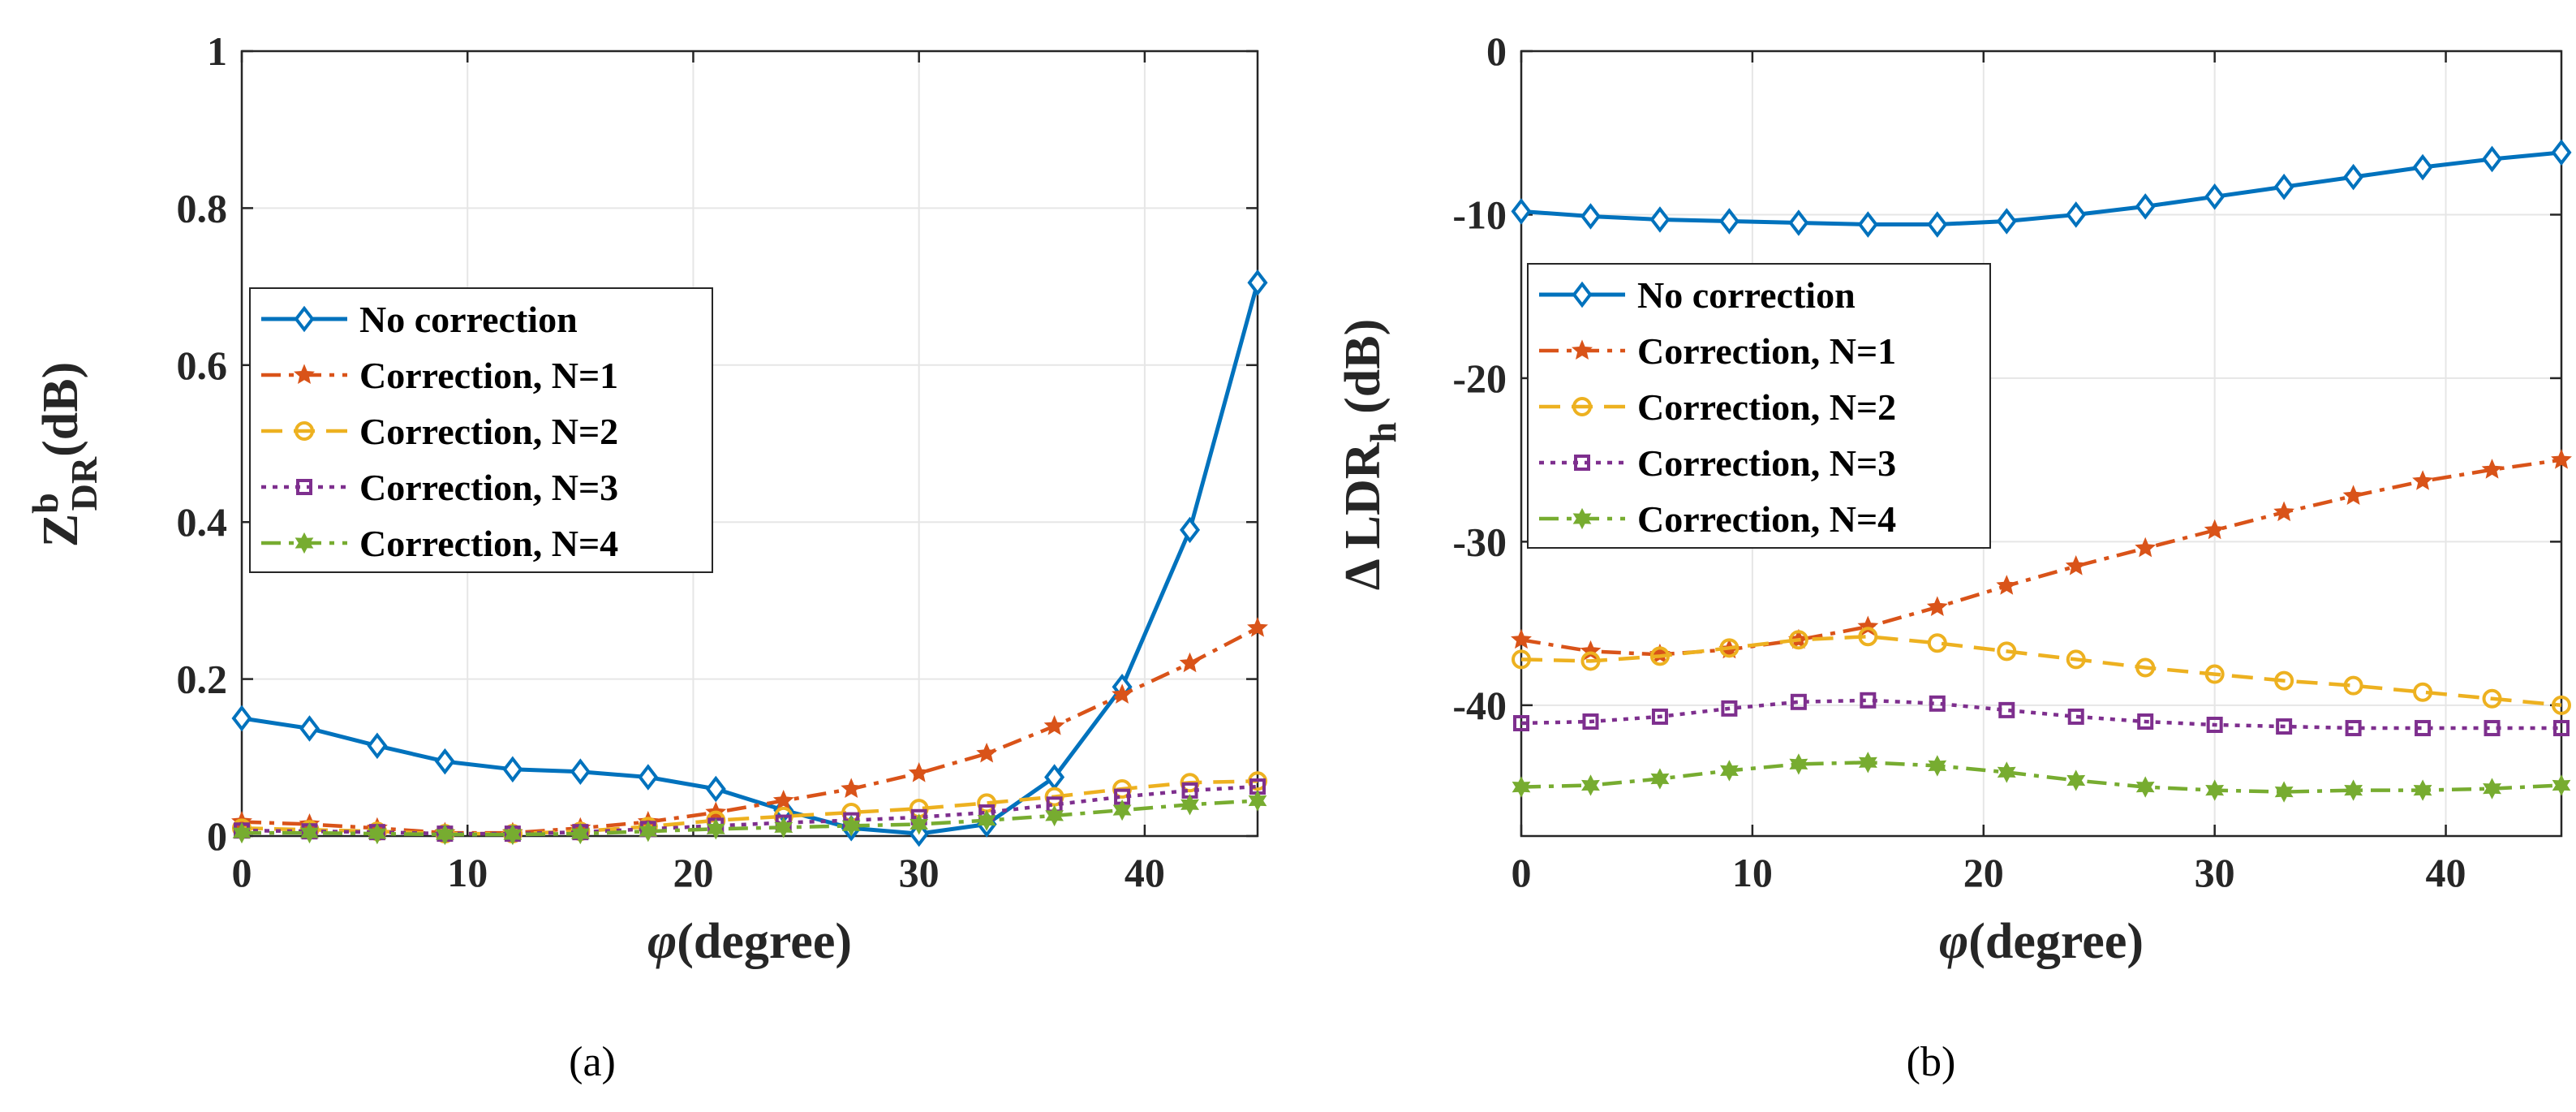 The height and width of the screenshot is (1112, 2576). I want to click on y-tick-label: -20, so click(1479, 378).